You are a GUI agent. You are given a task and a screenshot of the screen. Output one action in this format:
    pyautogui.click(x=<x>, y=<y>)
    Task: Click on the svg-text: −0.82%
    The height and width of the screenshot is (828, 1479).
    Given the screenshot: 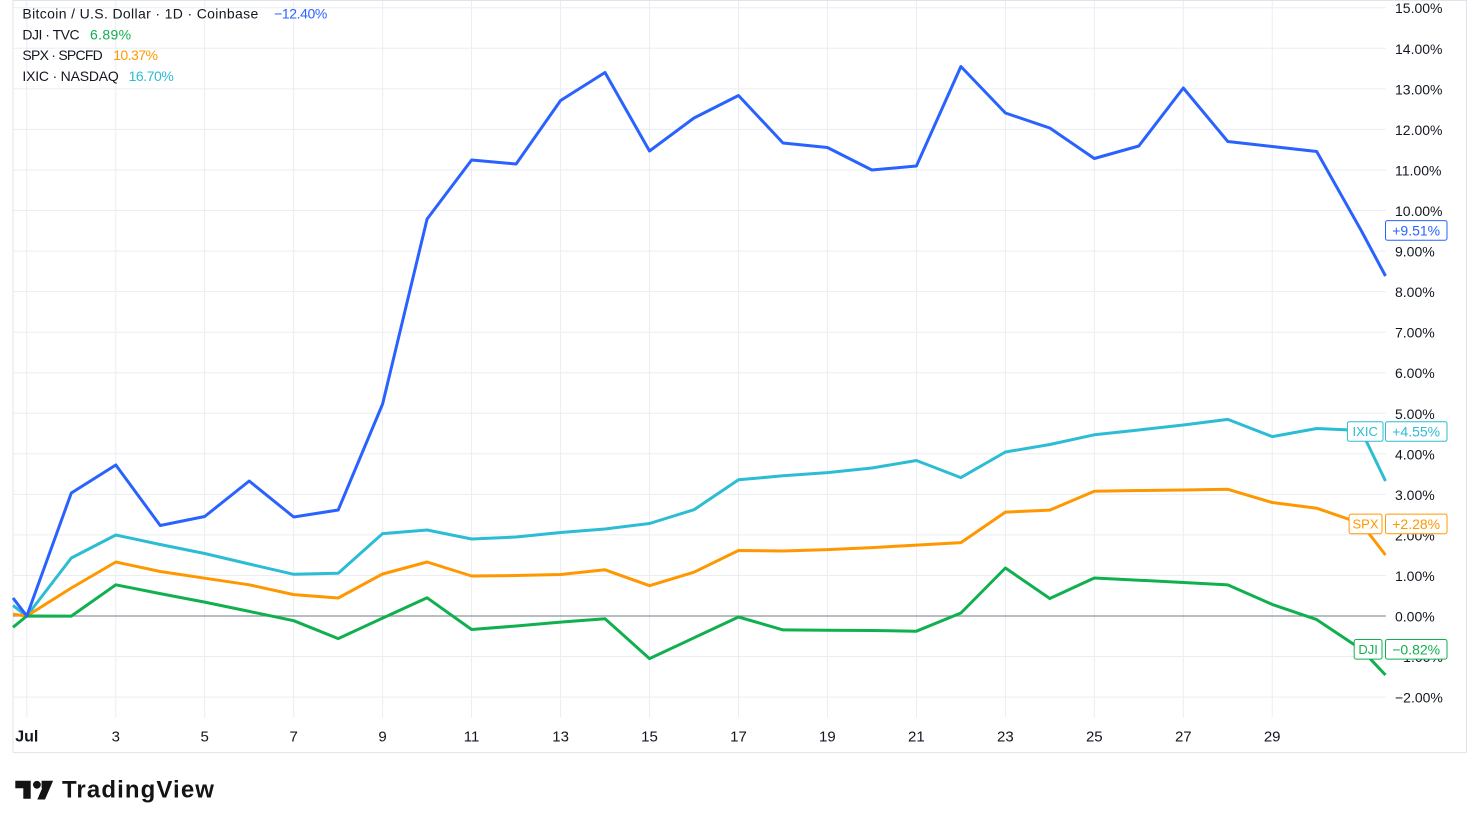 What is the action you would take?
    pyautogui.click(x=1416, y=649)
    